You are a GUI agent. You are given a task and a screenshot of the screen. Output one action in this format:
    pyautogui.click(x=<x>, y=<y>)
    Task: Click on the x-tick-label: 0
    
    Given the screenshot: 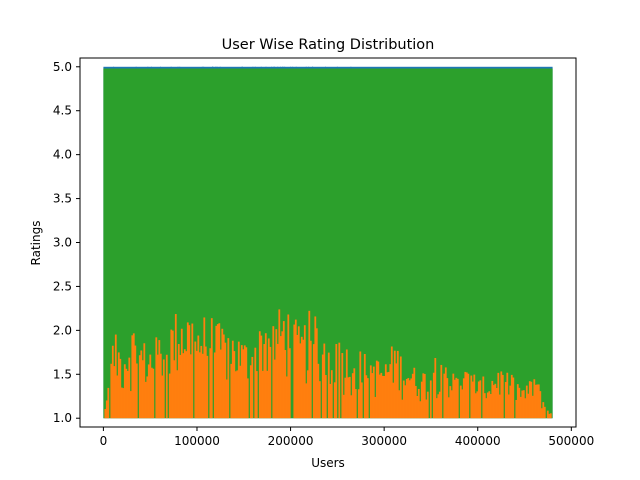 What is the action you would take?
    pyautogui.click(x=104, y=441)
    